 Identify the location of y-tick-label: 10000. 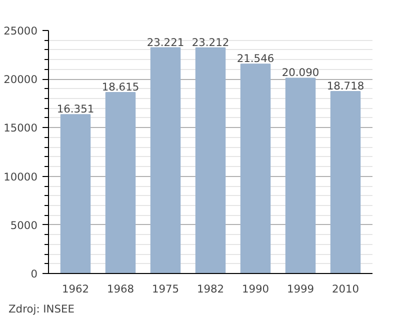
(21, 177).